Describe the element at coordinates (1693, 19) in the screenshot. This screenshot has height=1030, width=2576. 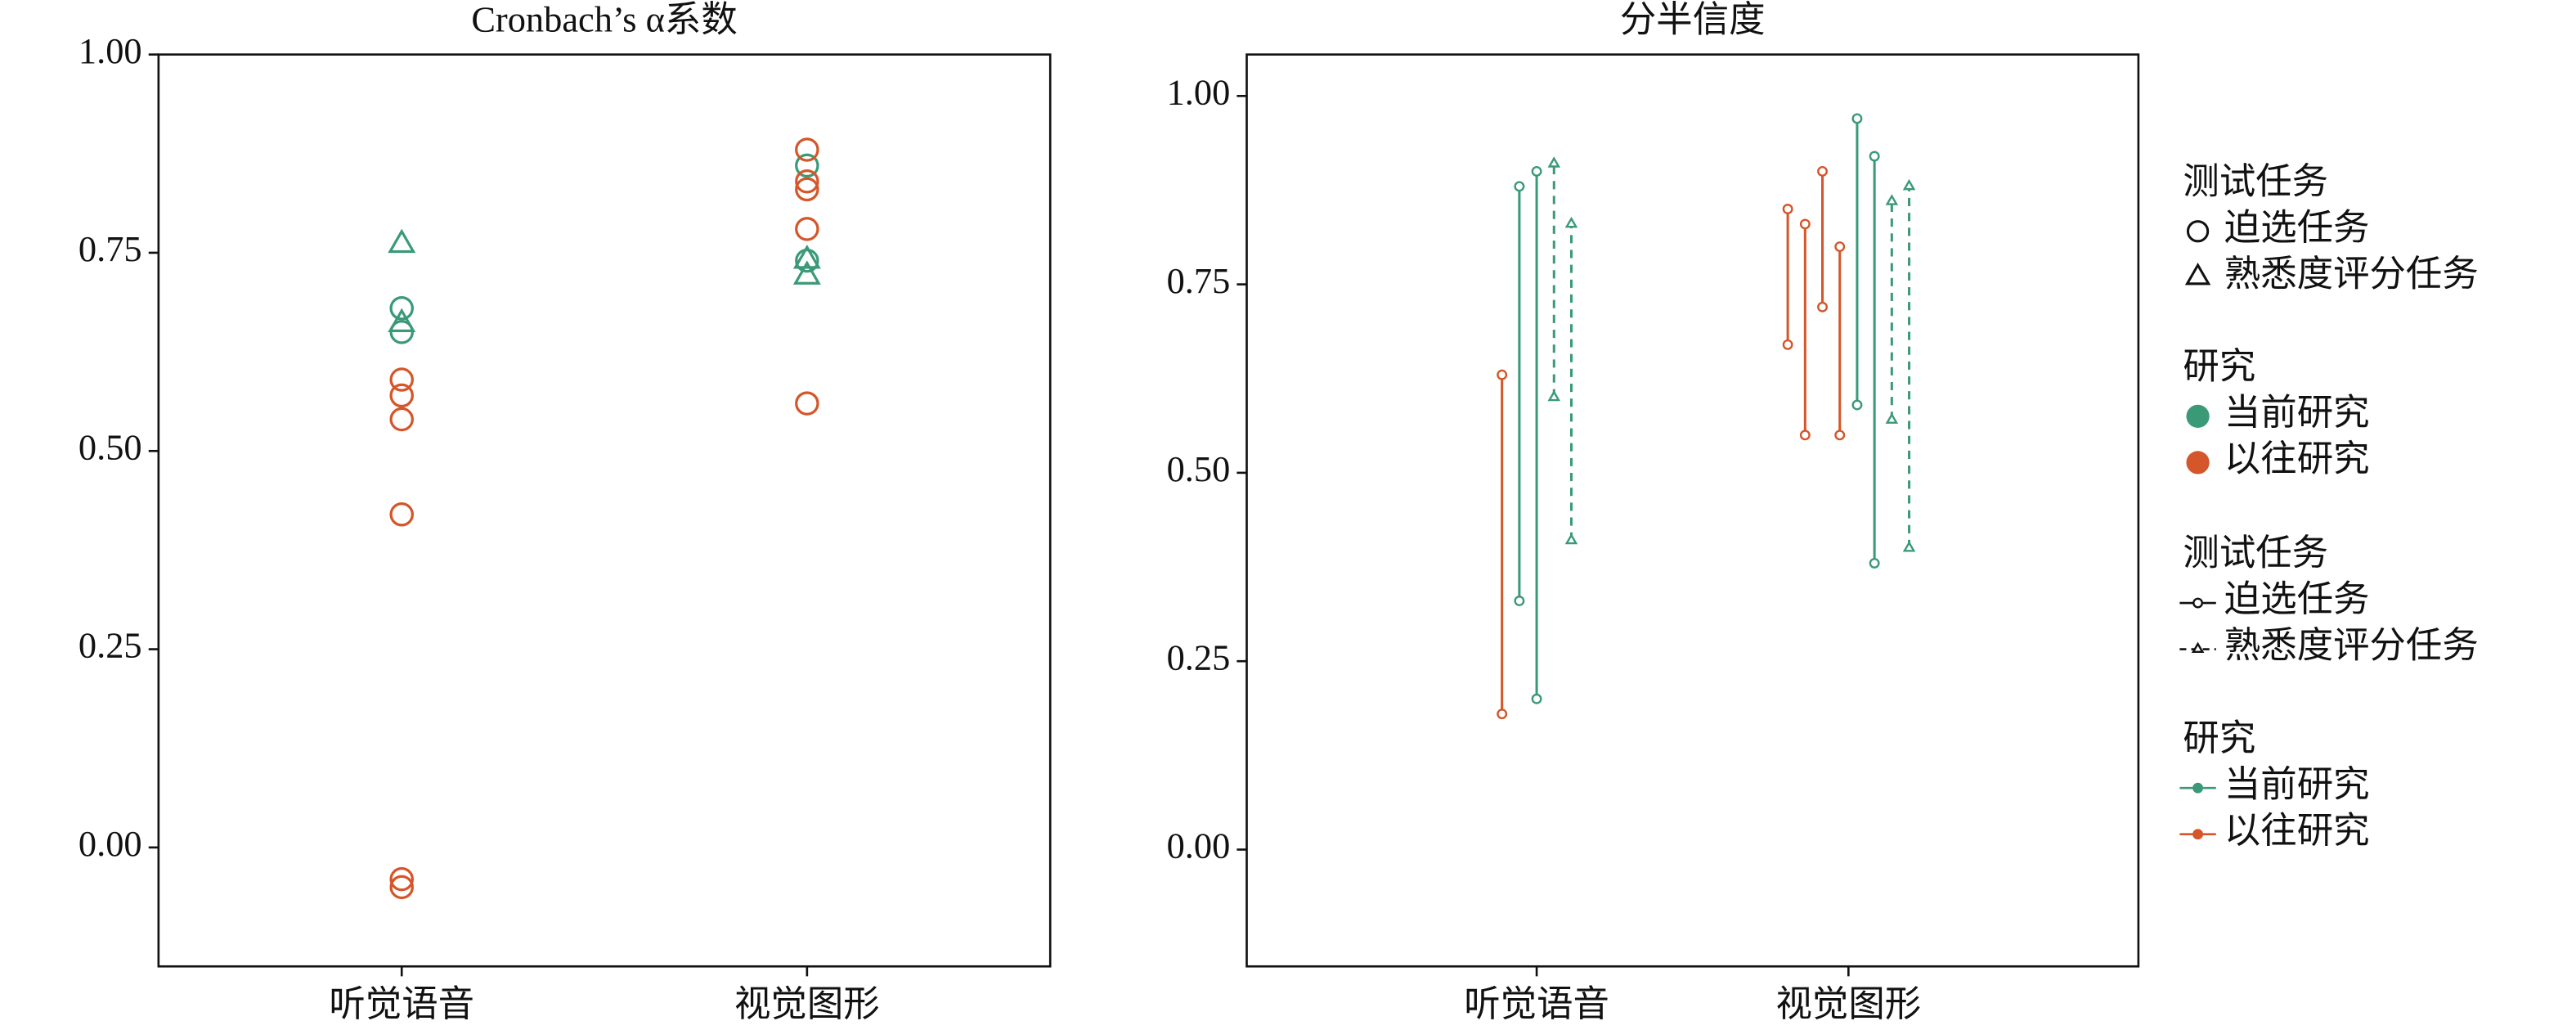
I see `chart-title: 分半信度` at that location.